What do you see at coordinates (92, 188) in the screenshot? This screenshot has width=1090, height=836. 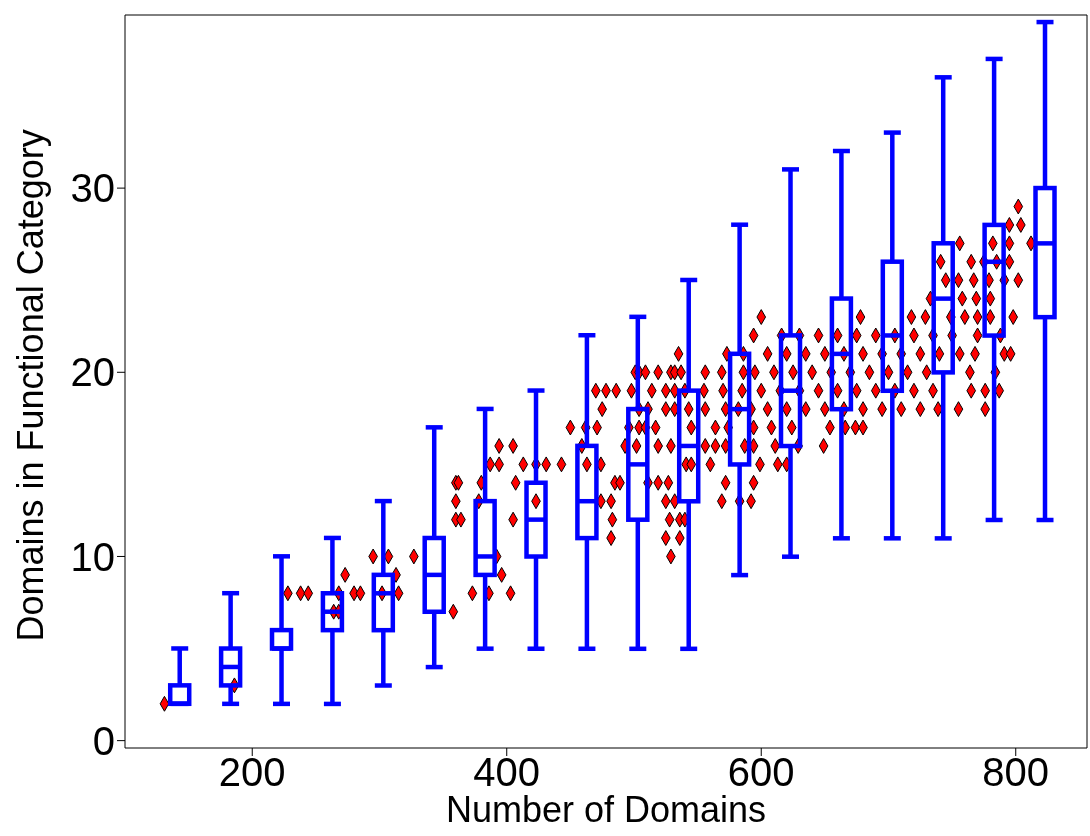 I see `y-tick-label: 30` at bounding box center [92, 188].